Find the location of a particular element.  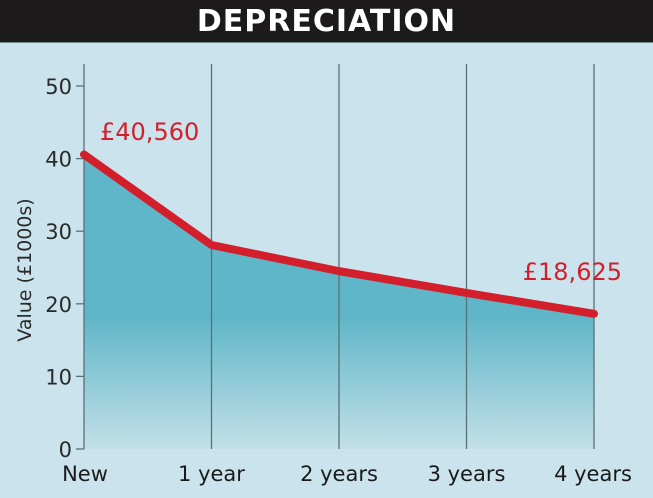

annotation-new-value: £40,560 is located at coordinates (149, 132).